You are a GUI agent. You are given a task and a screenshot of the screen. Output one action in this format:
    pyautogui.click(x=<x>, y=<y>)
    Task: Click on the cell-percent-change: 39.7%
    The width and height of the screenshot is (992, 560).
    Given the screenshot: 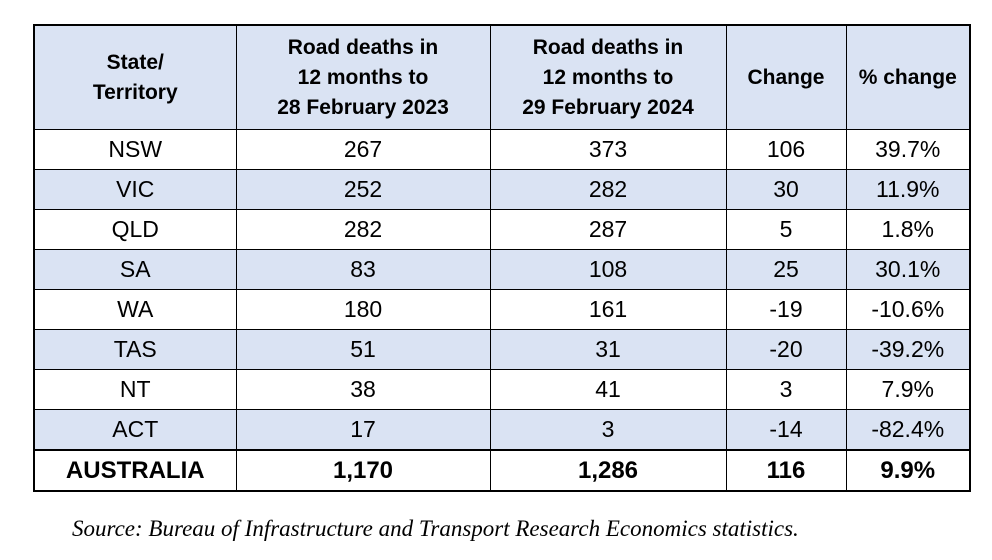 What is the action you would take?
    pyautogui.click(x=908, y=149)
    